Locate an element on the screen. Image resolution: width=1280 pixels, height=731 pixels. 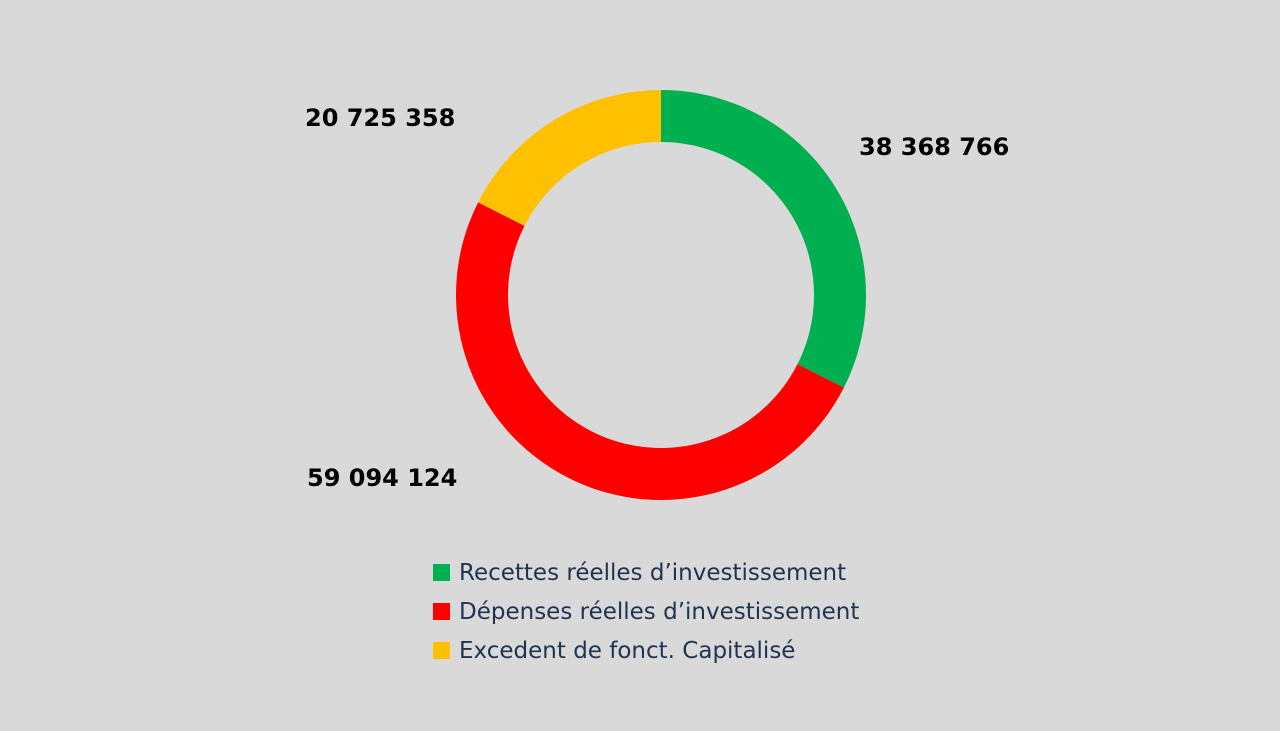
legend-swatch-excedent is located at coordinates (441, 650).